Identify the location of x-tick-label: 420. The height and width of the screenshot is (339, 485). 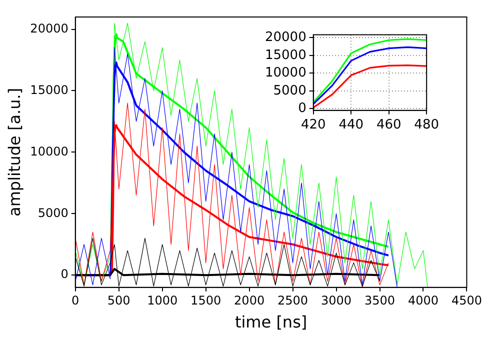
(313, 125).